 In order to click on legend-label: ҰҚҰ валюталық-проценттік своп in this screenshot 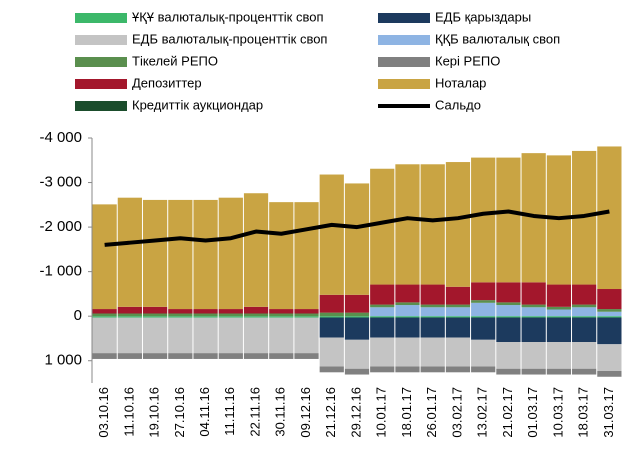, I will do `click(228, 16)`.